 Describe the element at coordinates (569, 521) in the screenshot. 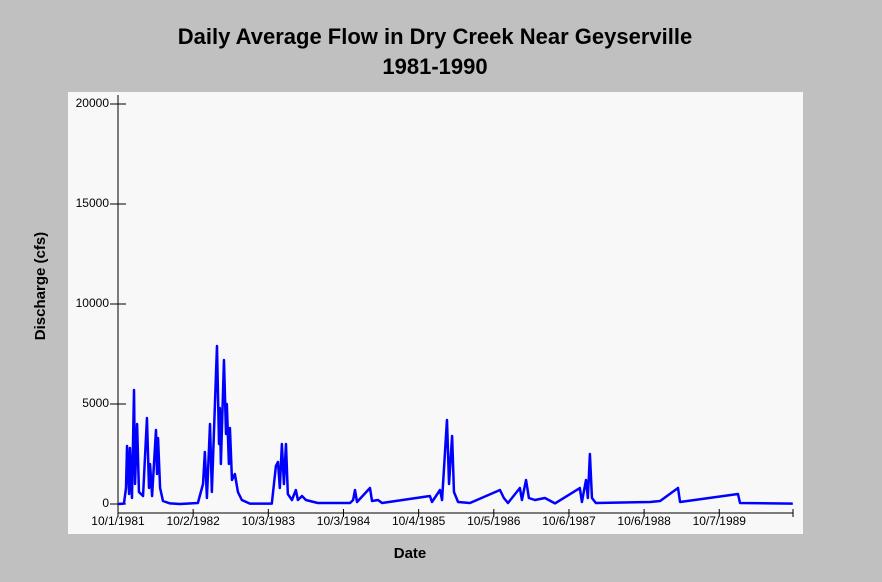

I see `x-tick-label: 10/6/1987` at that location.